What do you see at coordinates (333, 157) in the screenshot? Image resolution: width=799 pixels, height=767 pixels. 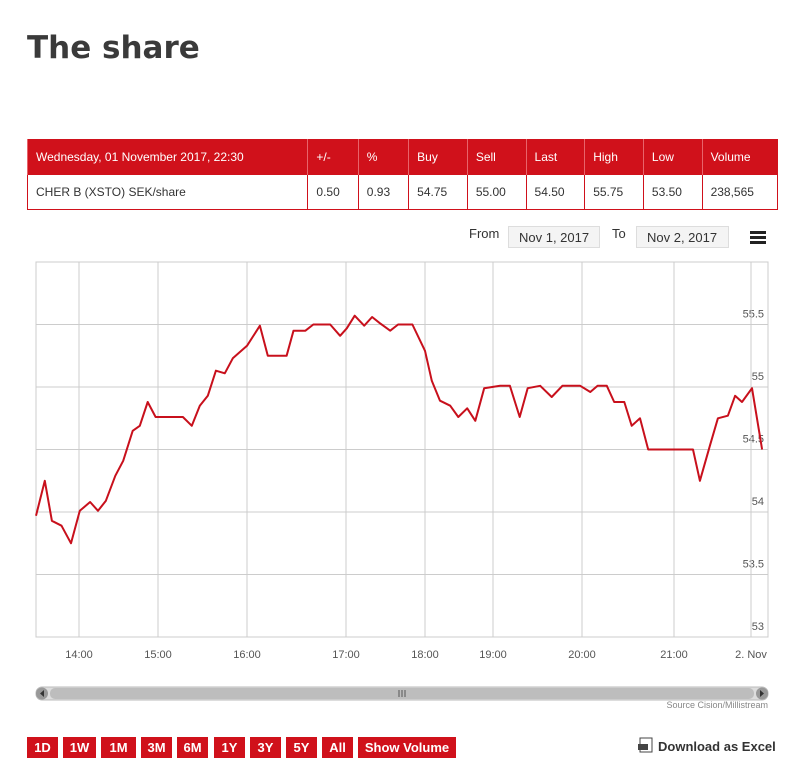 I see `header-cell: +/-` at bounding box center [333, 157].